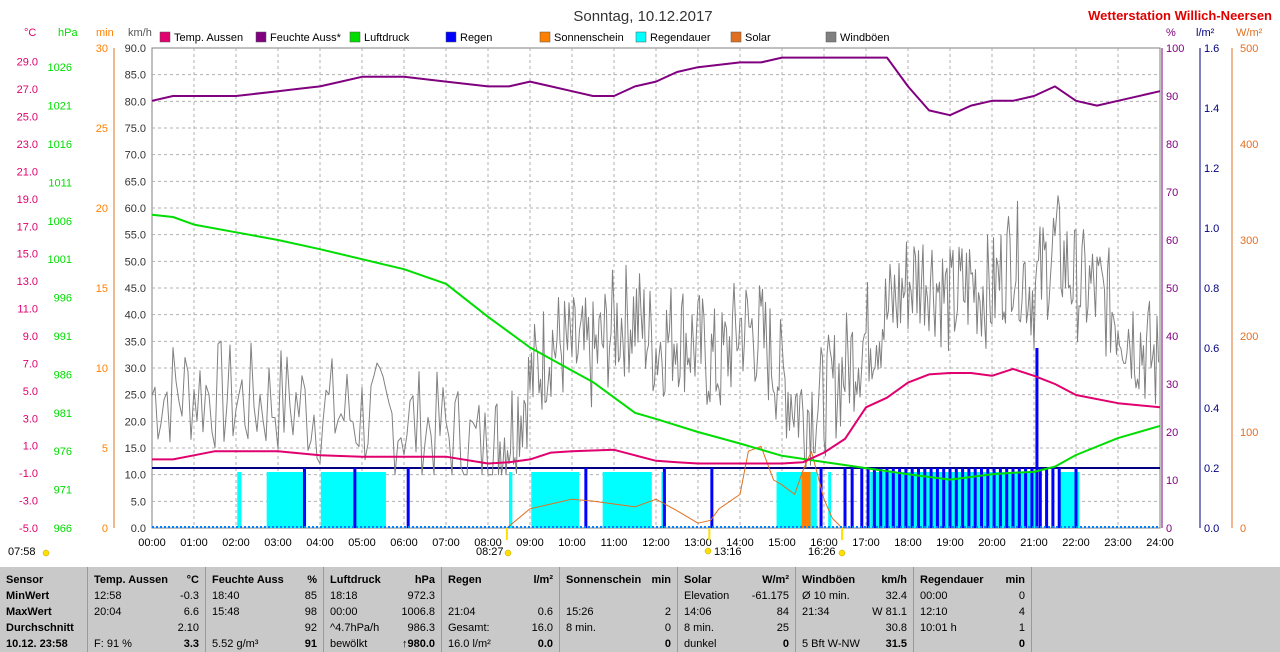 This screenshot has width=1280, height=652. What do you see at coordinates (135, 369) in the screenshot?
I see `axis-tick-label-wind: 30.0` at bounding box center [135, 369].